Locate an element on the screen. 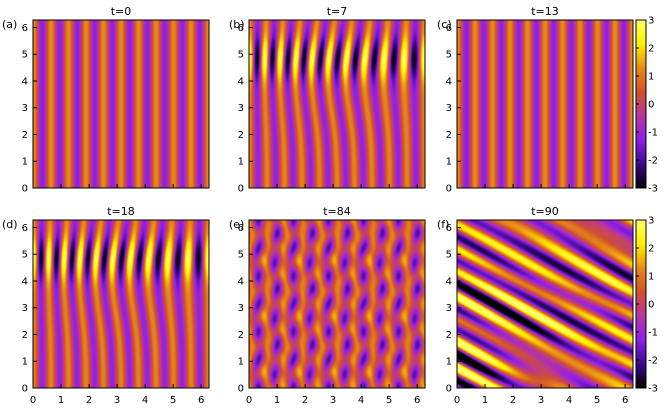 The image size is (664, 419). panel-b: t=7 (b) 0 1 2 3 4 5 6 is located at coordinates (327, 100).